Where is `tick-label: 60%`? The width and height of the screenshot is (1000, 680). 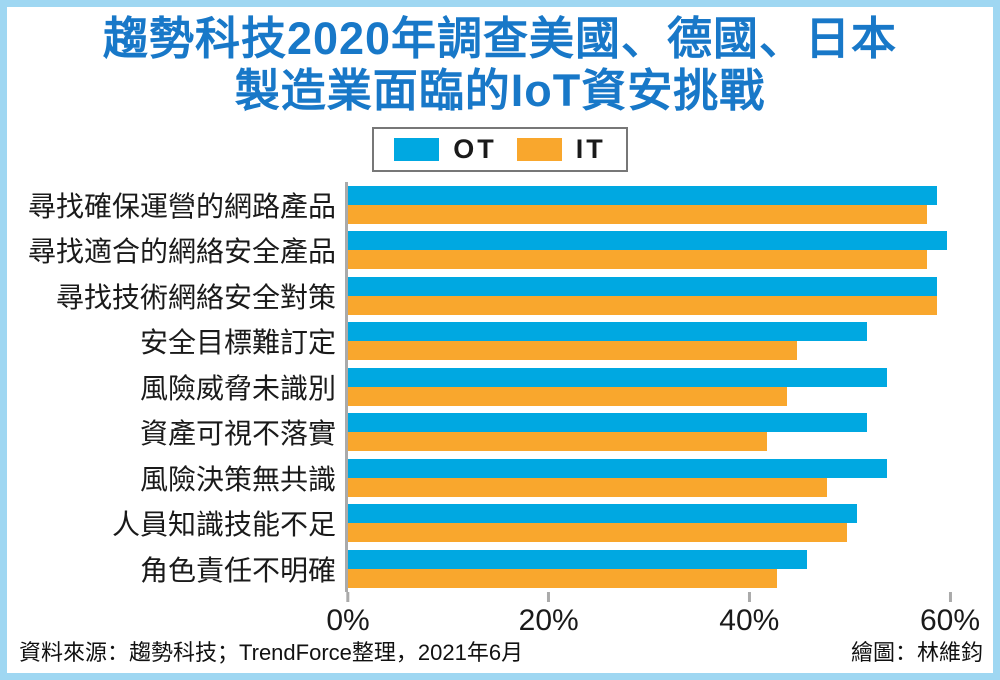 tick-label: 60% is located at coordinates (950, 620).